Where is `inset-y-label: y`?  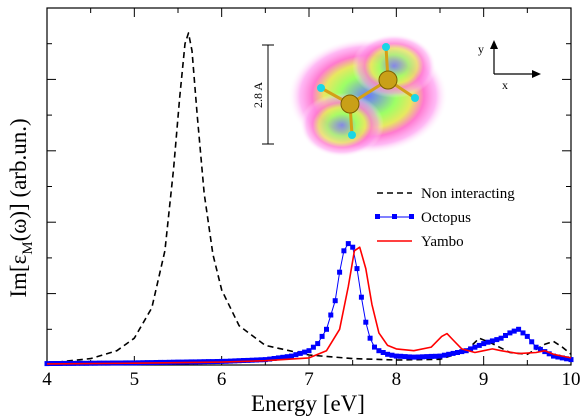
inset-y-label: y is located at coordinates (481, 49).